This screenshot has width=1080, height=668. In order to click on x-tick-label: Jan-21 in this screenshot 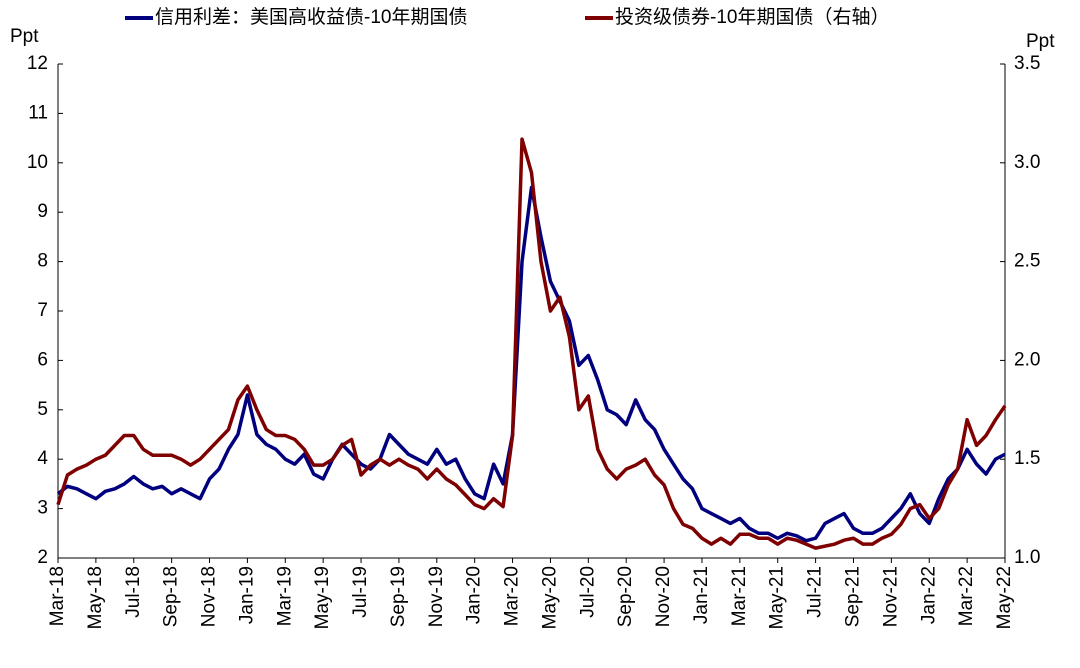, I will do `click(701, 595)`.